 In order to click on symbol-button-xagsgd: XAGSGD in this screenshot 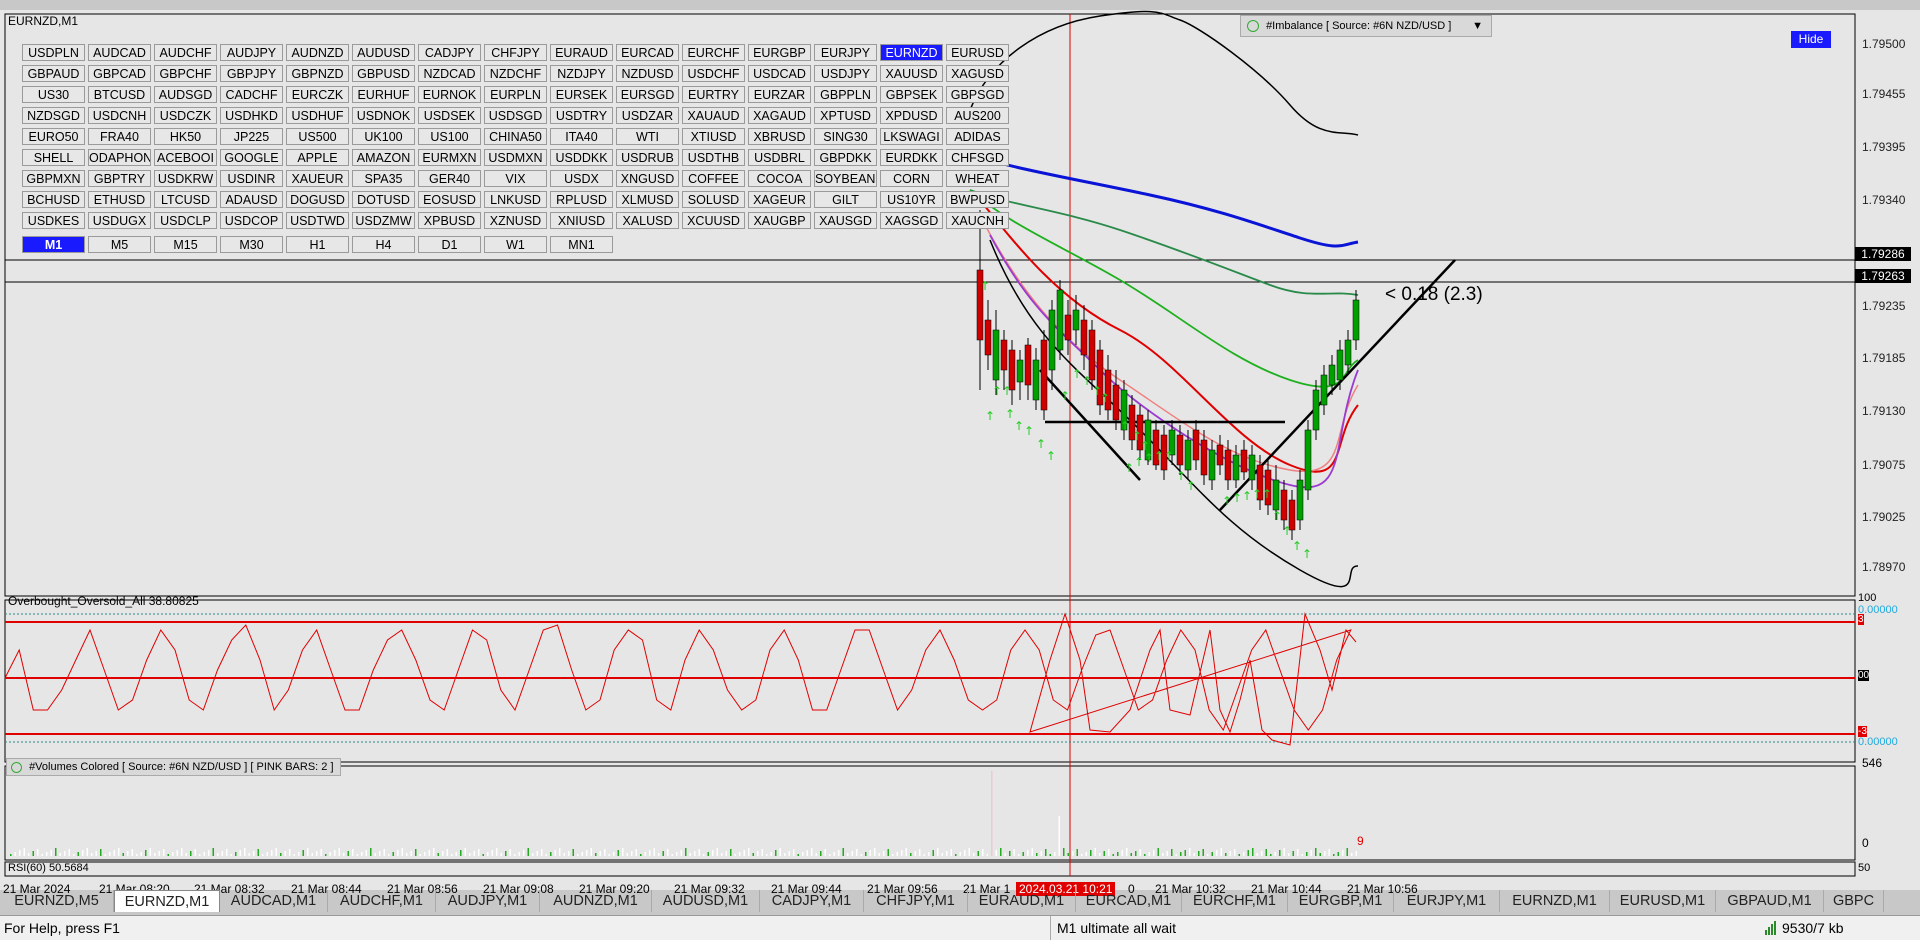, I will do `click(911, 220)`.